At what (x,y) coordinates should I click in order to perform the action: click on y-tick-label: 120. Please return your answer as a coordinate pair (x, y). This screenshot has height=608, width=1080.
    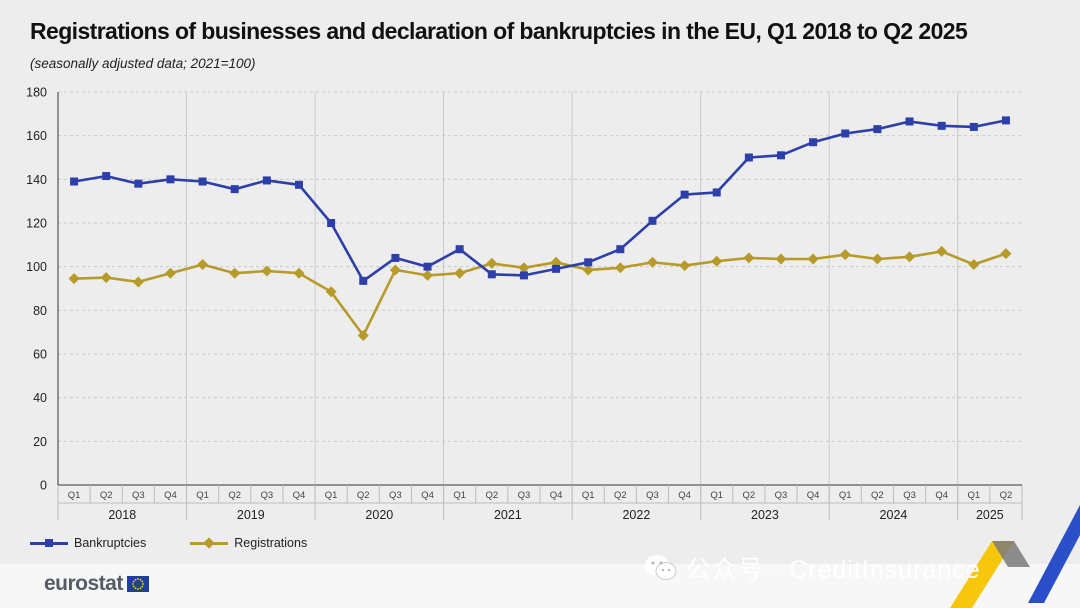
    Looking at the image, I should click on (36, 224).